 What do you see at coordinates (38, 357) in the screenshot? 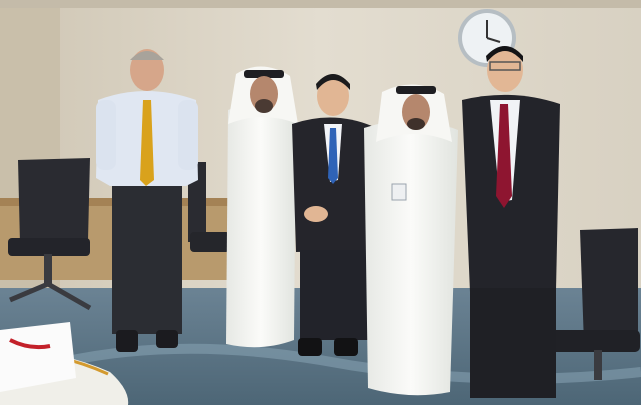
I see `bag-on-table` at bounding box center [38, 357].